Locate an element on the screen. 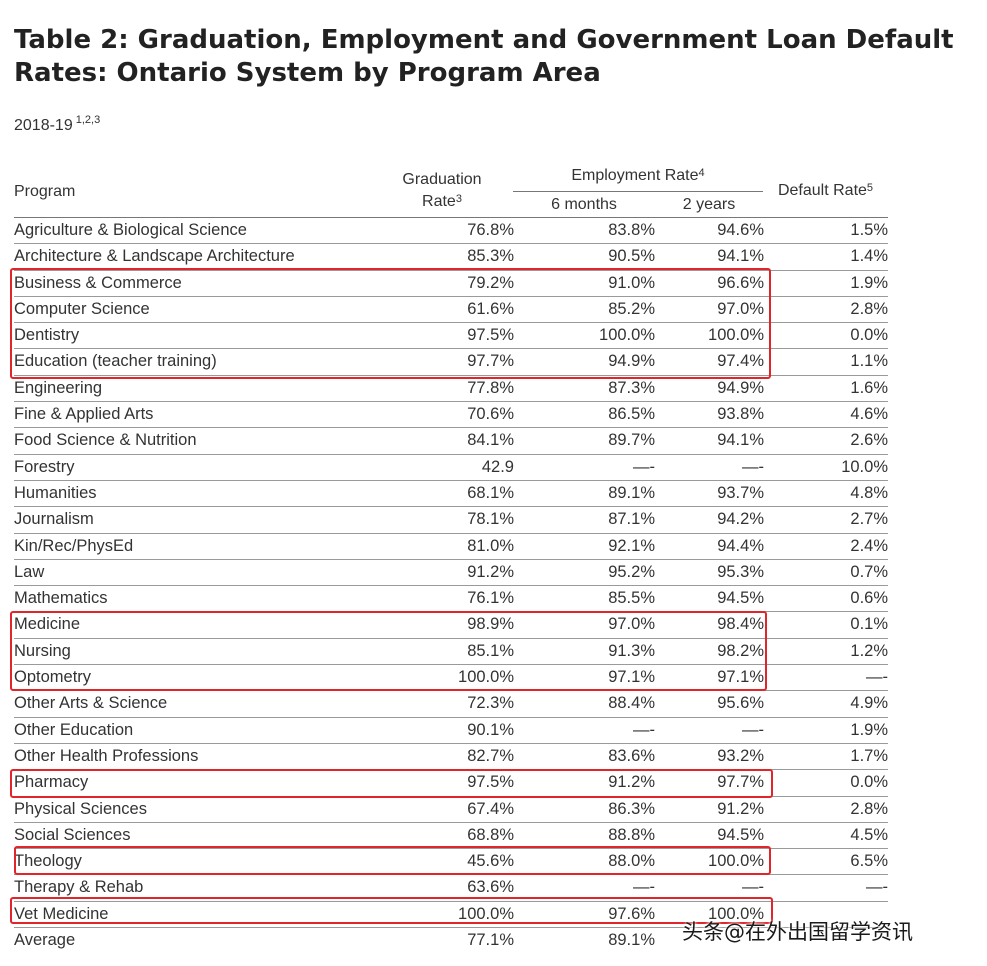 The height and width of the screenshot is (966, 987). graduation-rate: 67.4% is located at coordinates (490, 808).